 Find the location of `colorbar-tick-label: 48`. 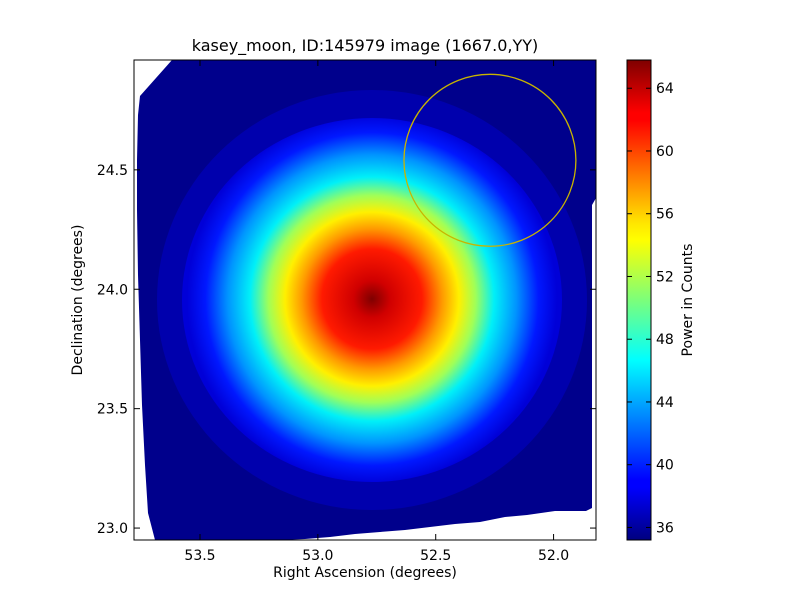

colorbar-tick-label: 48 is located at coordinates (665, 340).